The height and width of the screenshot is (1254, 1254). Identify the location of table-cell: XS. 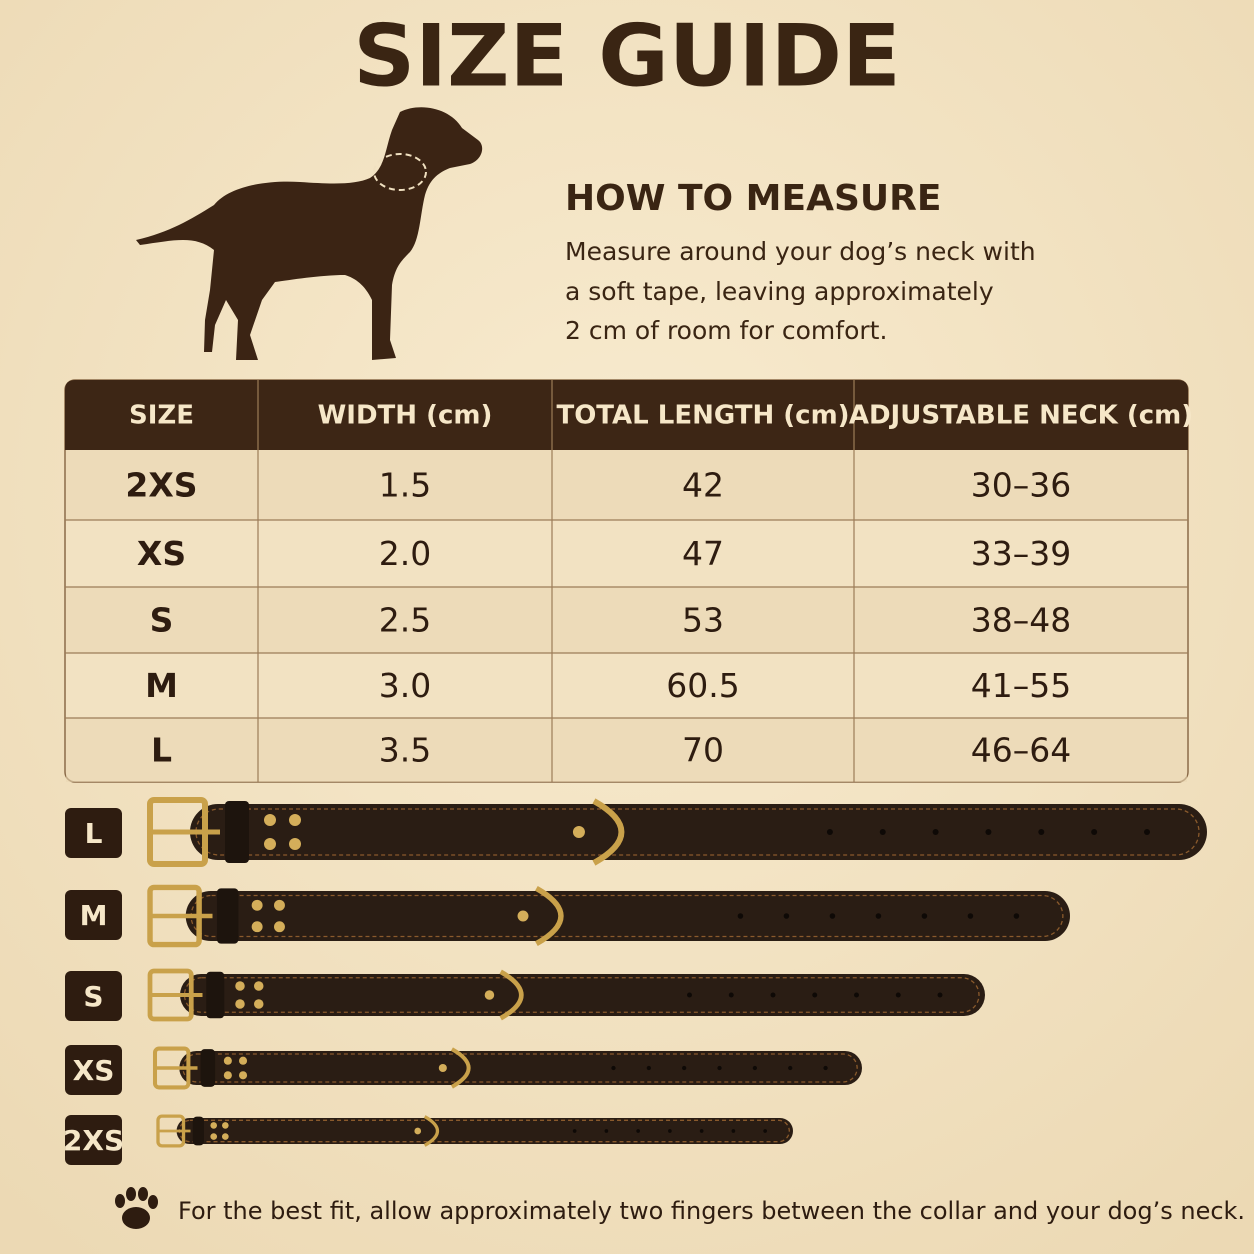
(161, 553).